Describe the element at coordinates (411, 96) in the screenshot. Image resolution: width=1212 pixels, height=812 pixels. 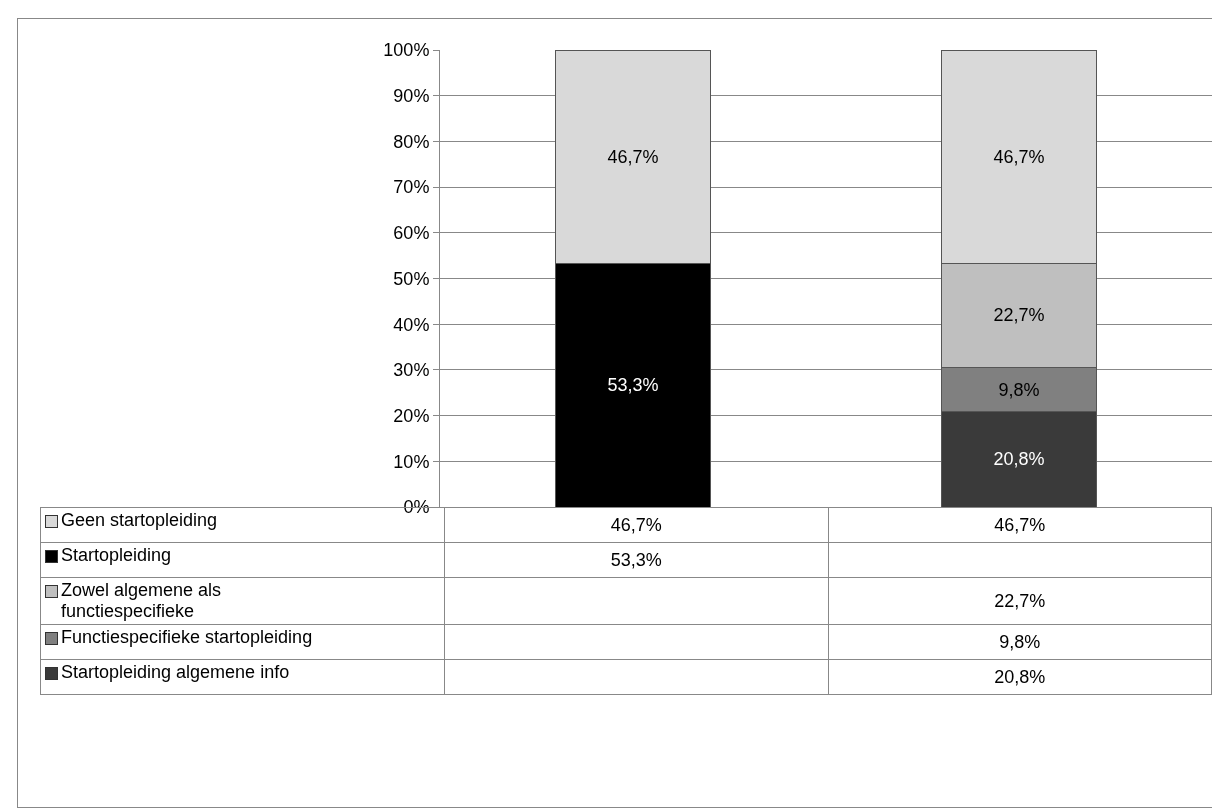
I see `y-tick-label: 90%` at that location.